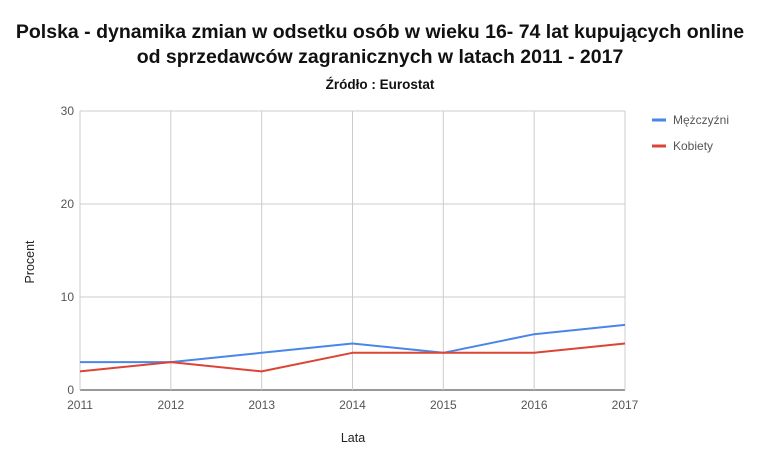  Describe the element at coordinates (353, 438) in the screenshot. I see `x-axis-label: Lata` at that location.